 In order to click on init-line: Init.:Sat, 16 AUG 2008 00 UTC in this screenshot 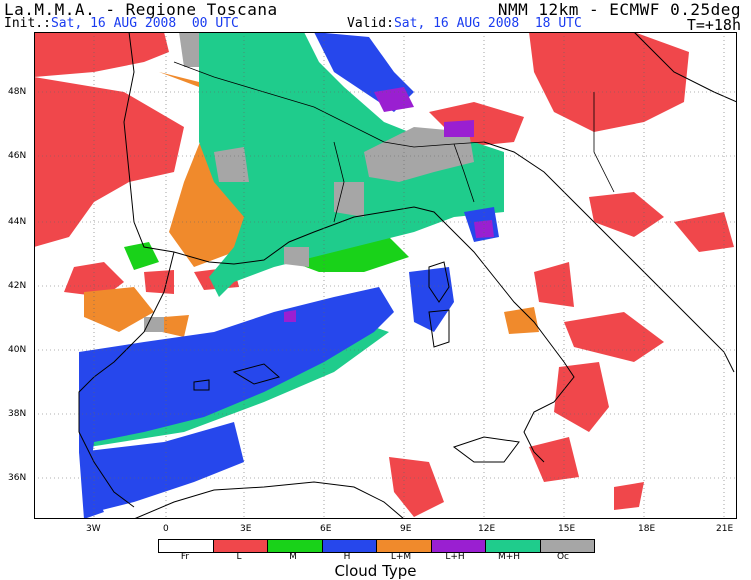, I will do `click(121, 23)`.